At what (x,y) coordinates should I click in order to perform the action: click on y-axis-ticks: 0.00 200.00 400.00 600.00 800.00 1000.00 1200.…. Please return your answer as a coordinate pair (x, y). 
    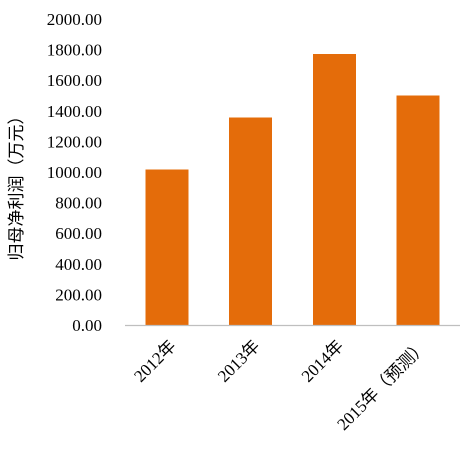
    Looking at the image, I should click on (74, 172).